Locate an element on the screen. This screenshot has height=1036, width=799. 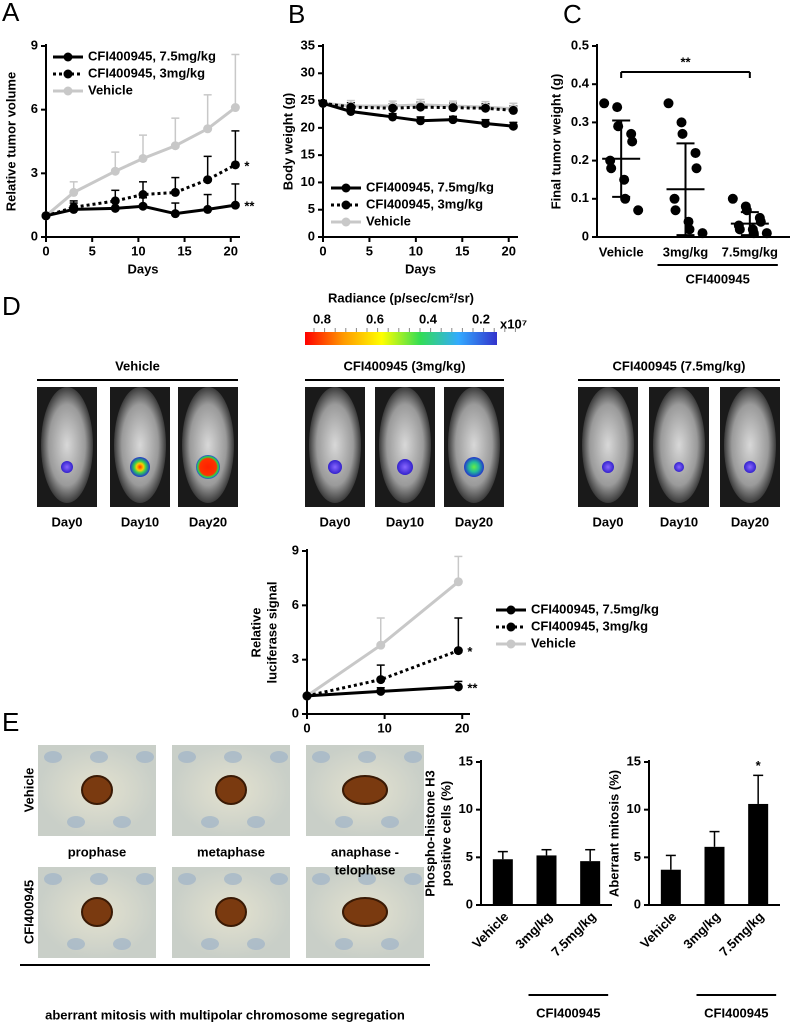
y-axis-label: Final tumor weight (g) is located at coordinates (555, 142).